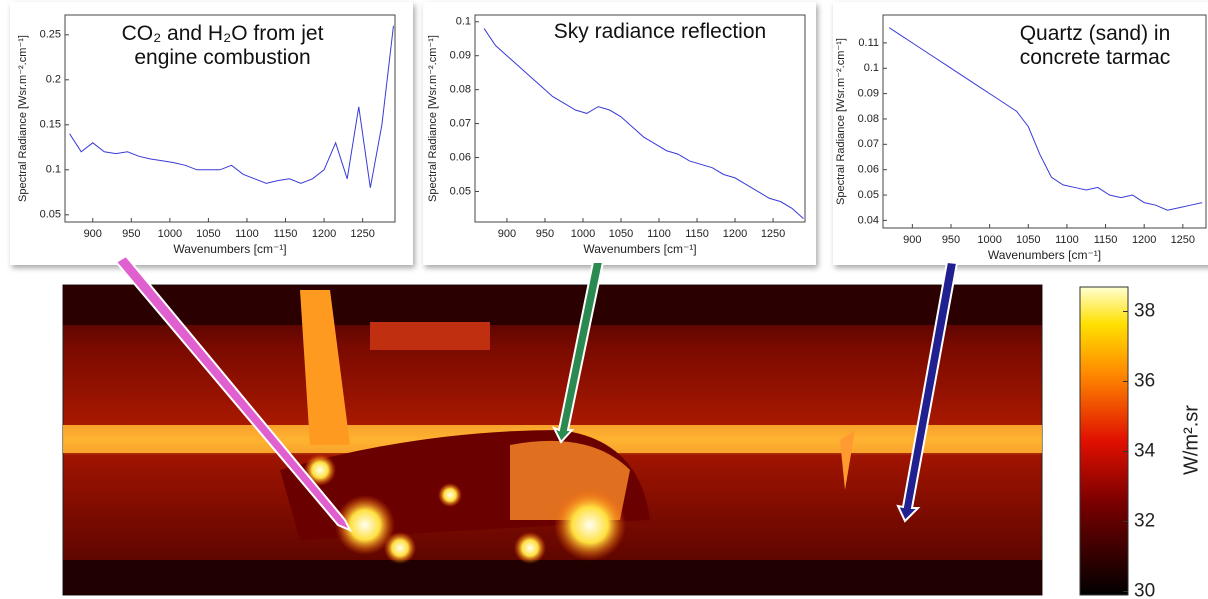  What do you see at coordinates (1095, 45) in the screenshot?
I see `chart-title: Quartz (sand) in concrete tarmac` at bounding box center [1095, 45].